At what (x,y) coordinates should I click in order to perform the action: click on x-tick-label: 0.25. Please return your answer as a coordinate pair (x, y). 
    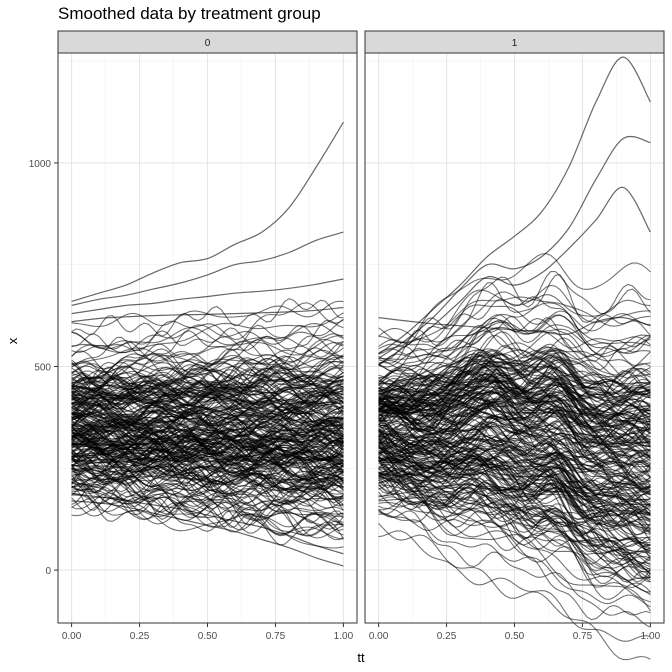
    Looking at the image, I should click on (447, 636).